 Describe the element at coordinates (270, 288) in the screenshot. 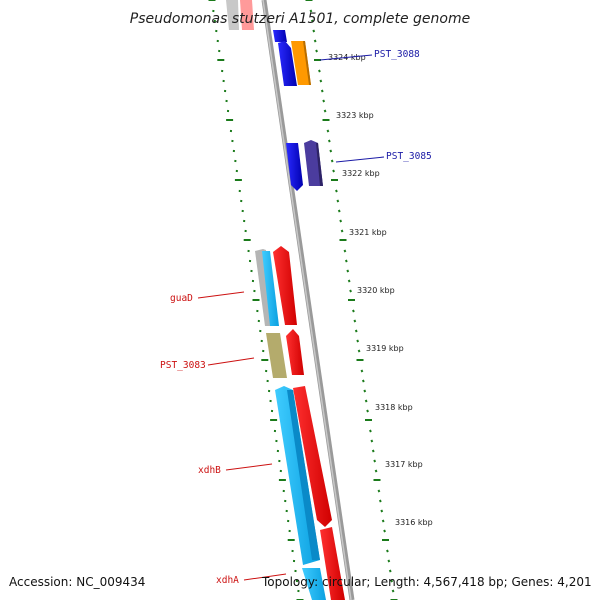

I see `gene-cyan-guaD` at that location.